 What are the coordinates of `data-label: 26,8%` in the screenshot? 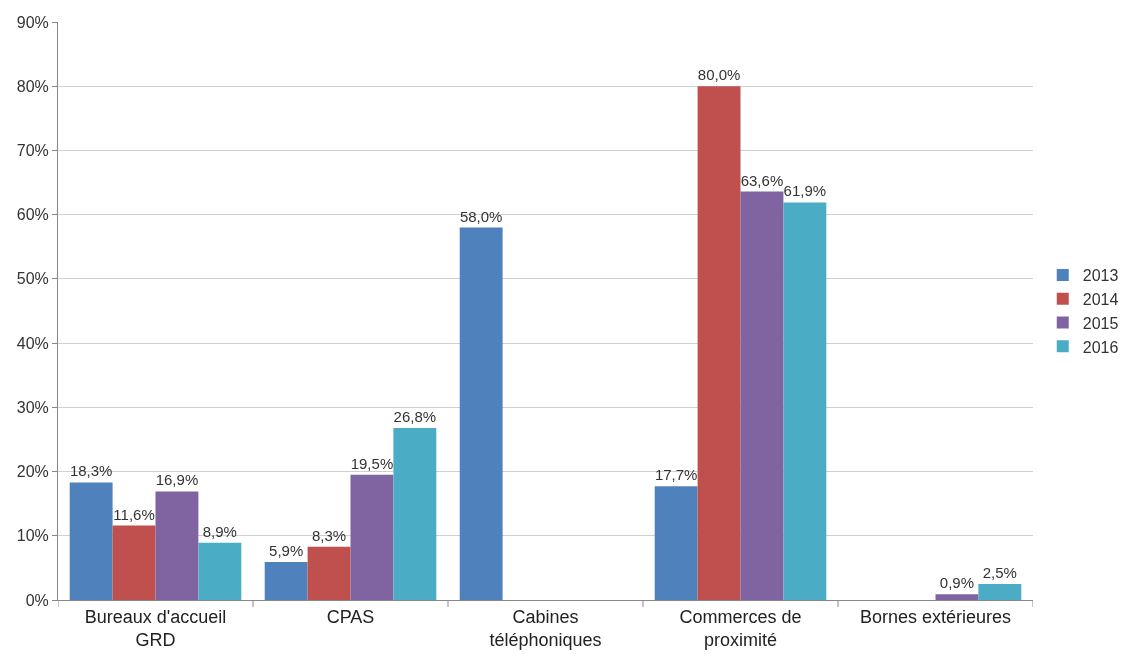 It's located at (415, 416).